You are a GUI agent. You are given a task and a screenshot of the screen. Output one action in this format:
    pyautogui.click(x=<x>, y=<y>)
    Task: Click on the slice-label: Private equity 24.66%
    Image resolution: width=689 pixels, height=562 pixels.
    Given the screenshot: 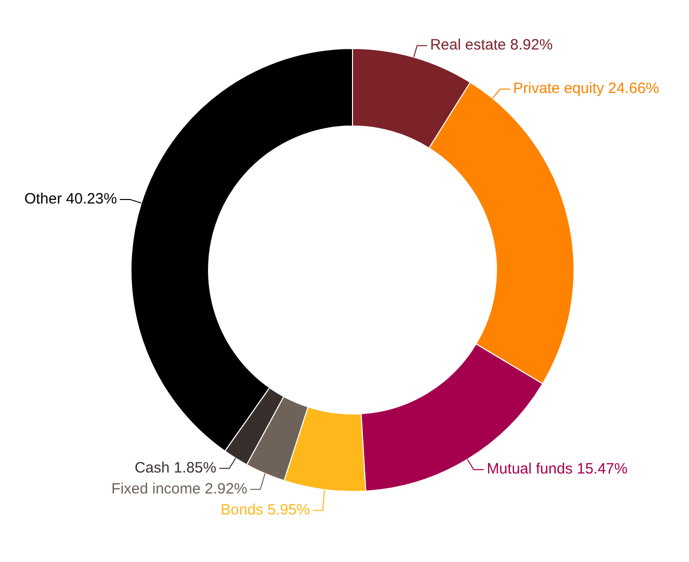 What is the action you would take?
    pyautogui.click(x=586, y=89)
    